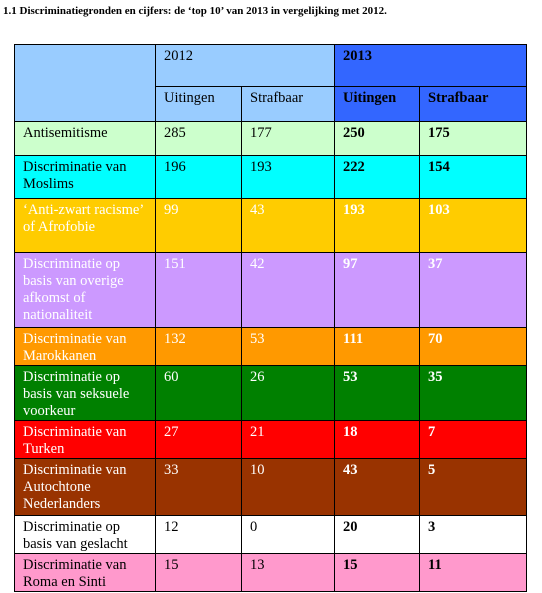 The width and height of the screenshot is (542, 593). I want to click on uitingen-2012-cell: 285, so click(198, 138).